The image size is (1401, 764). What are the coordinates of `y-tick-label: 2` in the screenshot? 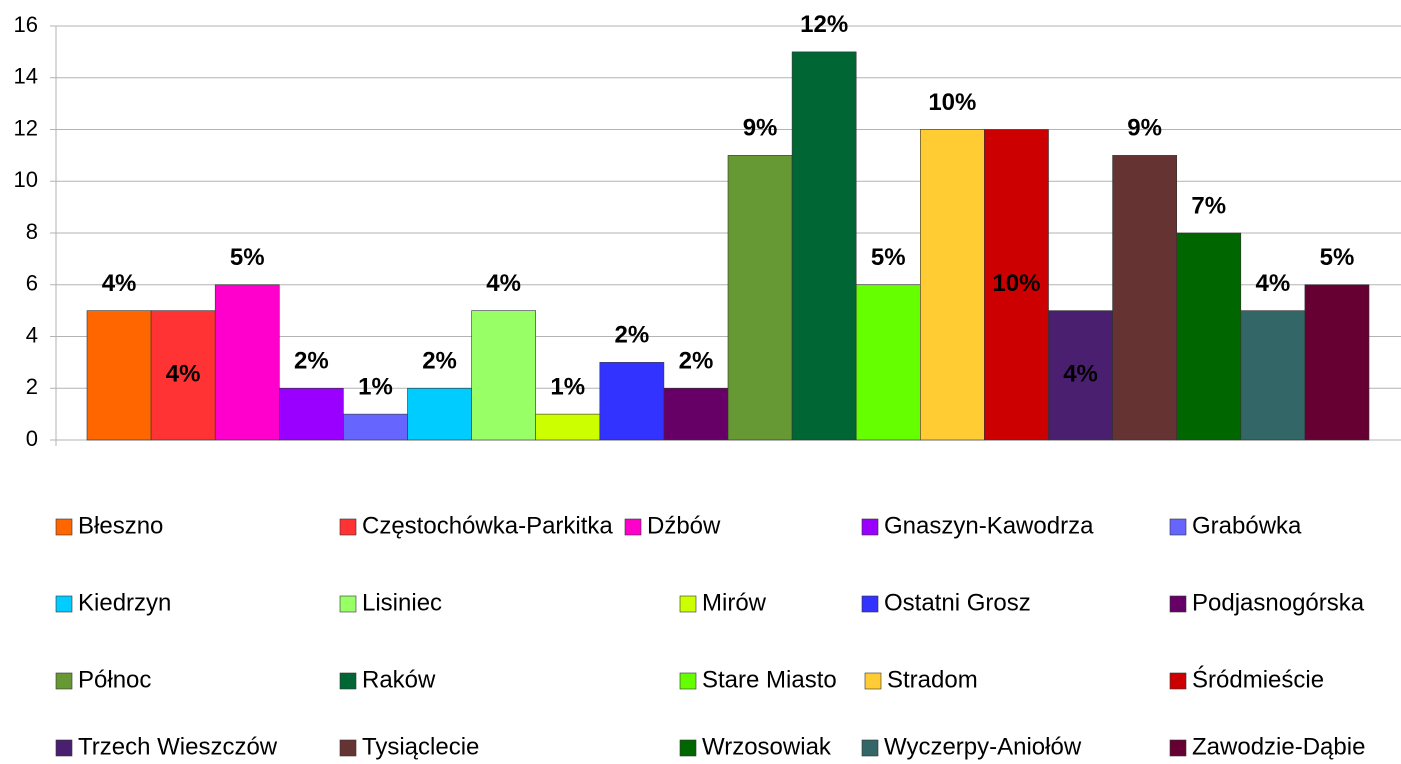 It's located at (32, 386).